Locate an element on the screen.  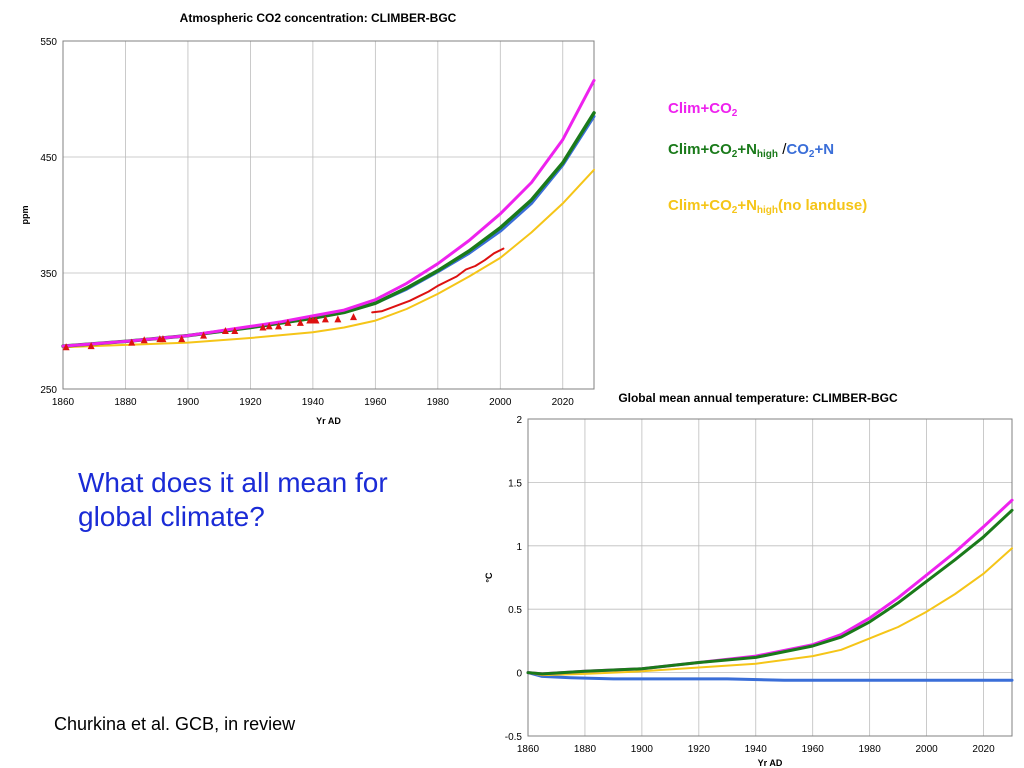
legend-green-sub2: high is located at coordinates (767, 154).